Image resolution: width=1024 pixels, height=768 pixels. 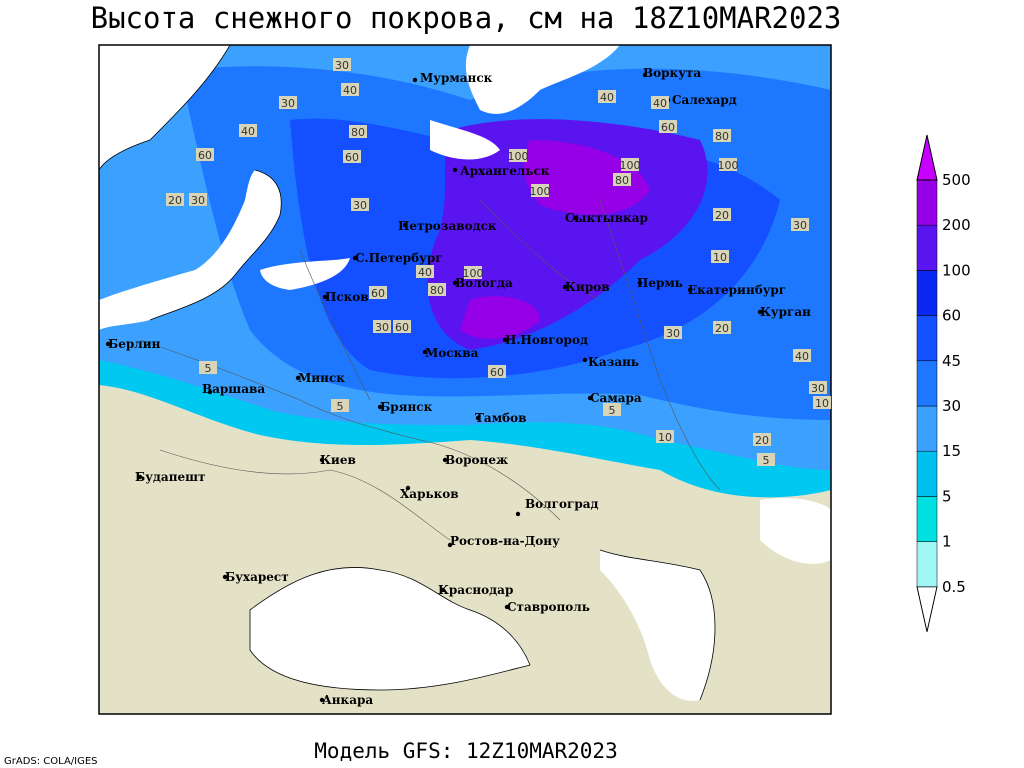 What do you see at coordinates (951, 361) in the screenshot?
I see `legend-label: 45` at bounding box center [951, 361].